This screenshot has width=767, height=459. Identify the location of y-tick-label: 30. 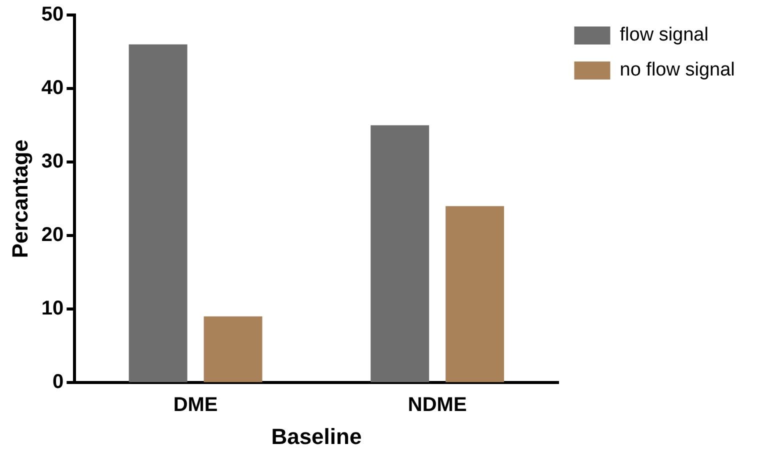
(52, 161).